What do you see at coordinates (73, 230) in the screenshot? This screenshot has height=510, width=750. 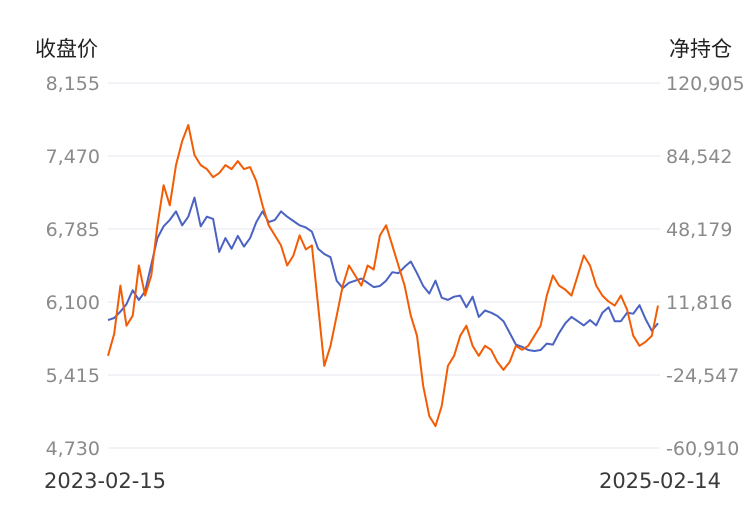 I see `left-tick-label: 6,785` at bounding box center [73, 230].